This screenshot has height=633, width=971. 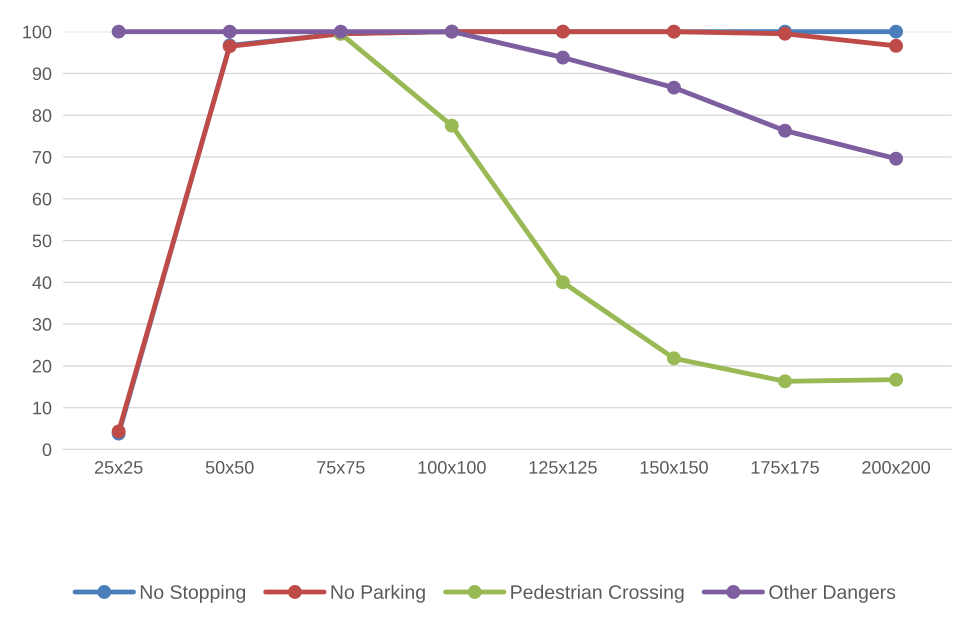 What do you see at coordinates (42, 115) in the screenshot?
I see `y-tick-label: 80` at bounding box center [42, 115].